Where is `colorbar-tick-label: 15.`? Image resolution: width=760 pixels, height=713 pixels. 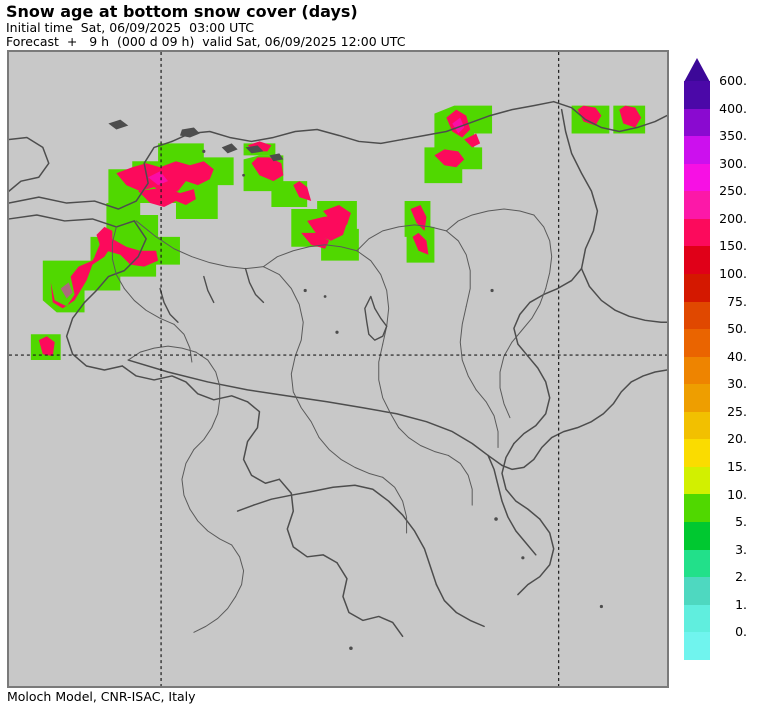 colorbar-tick-label: 15. is located at coordinates (737, 466).